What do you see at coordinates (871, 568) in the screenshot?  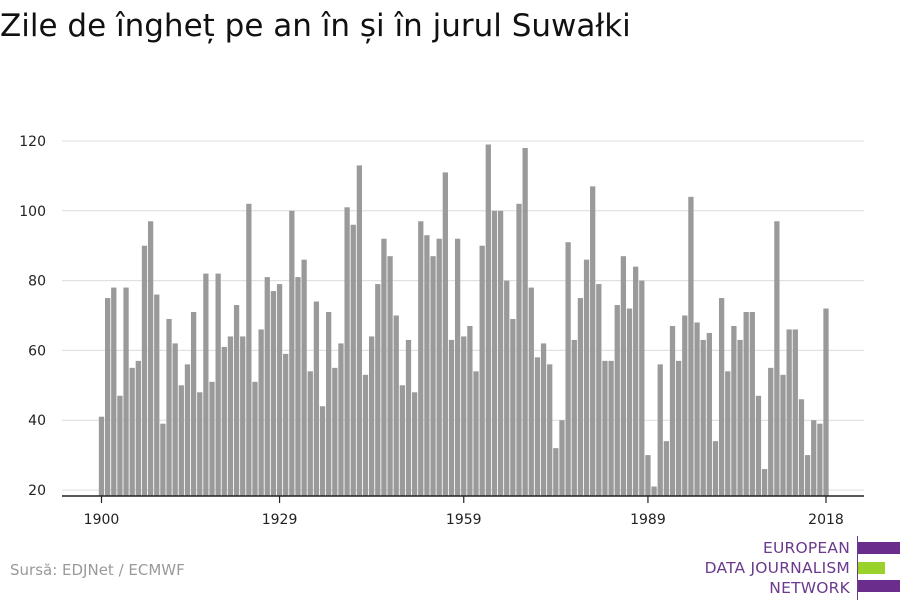 I see `logo-bar-green` at bounding box center [871, 568].